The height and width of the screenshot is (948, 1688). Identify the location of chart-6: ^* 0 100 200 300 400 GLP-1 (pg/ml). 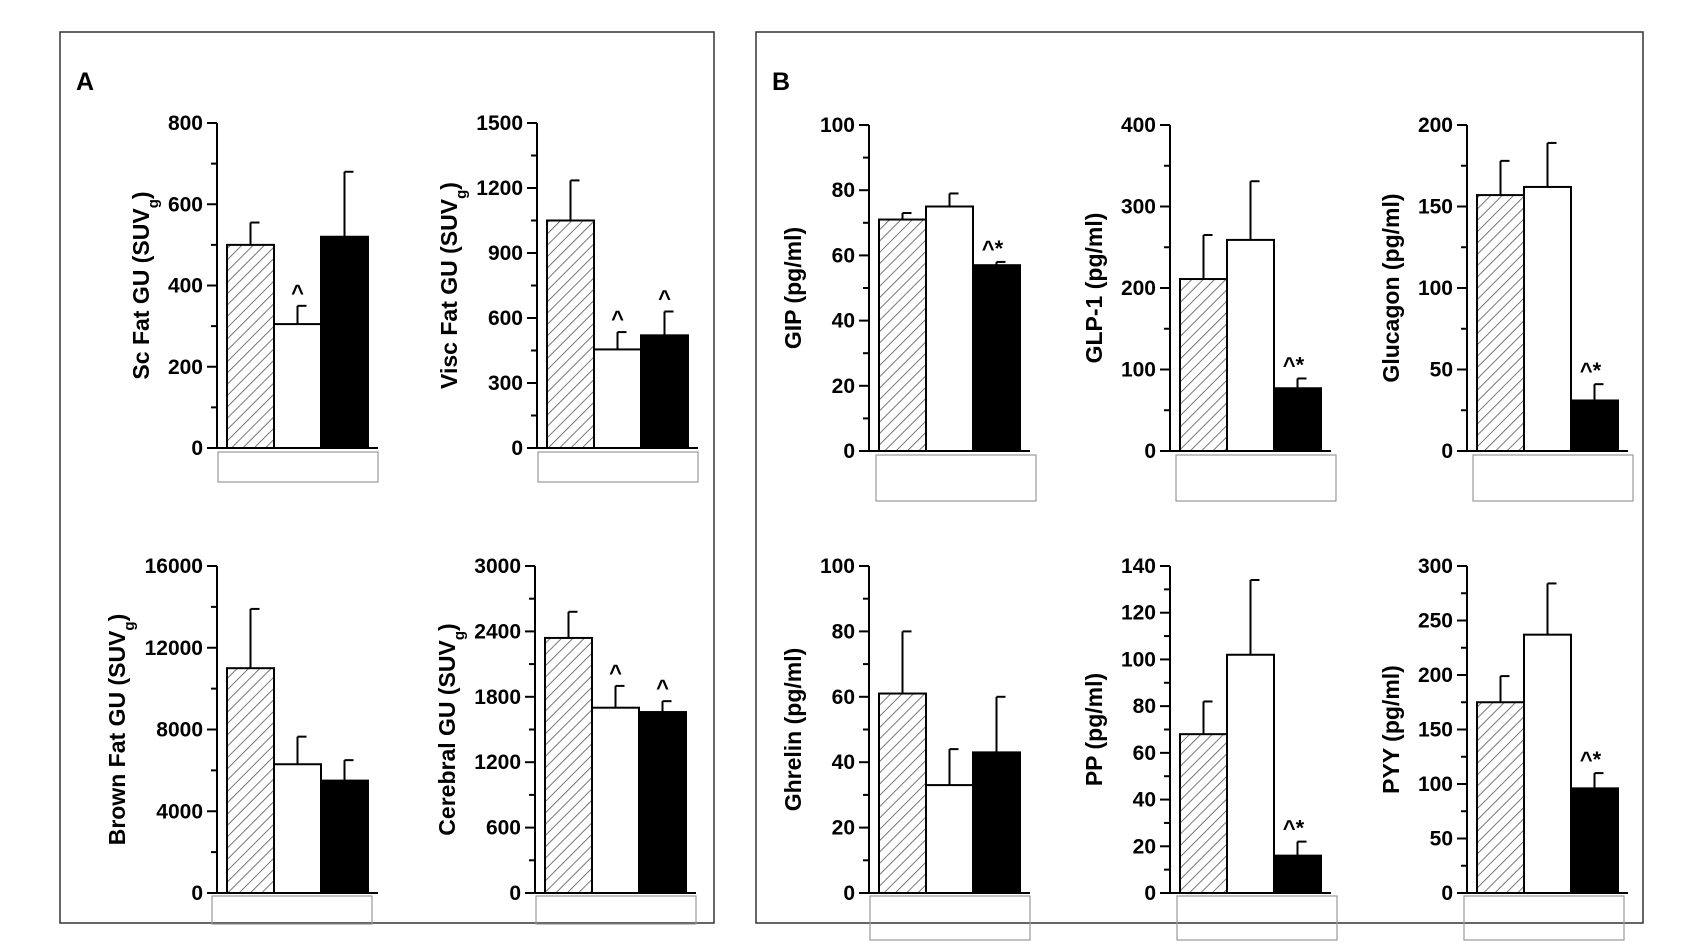
(1209, 308).